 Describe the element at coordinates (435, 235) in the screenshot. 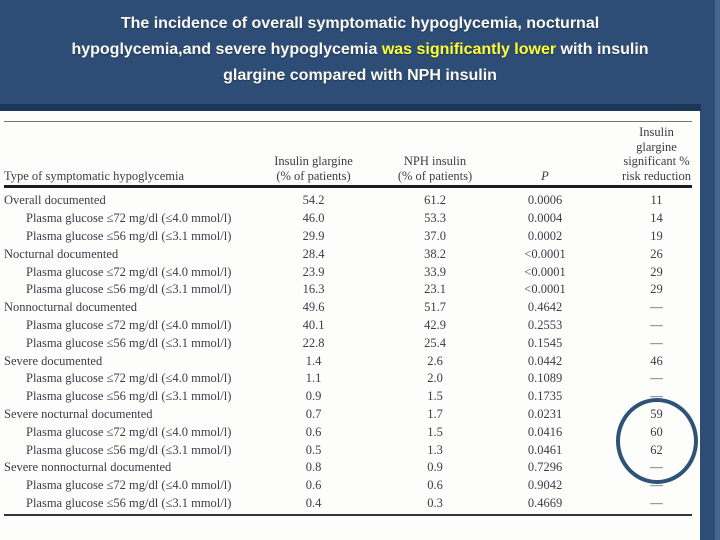

I see `cell-nph-value: 37.0` at that location.